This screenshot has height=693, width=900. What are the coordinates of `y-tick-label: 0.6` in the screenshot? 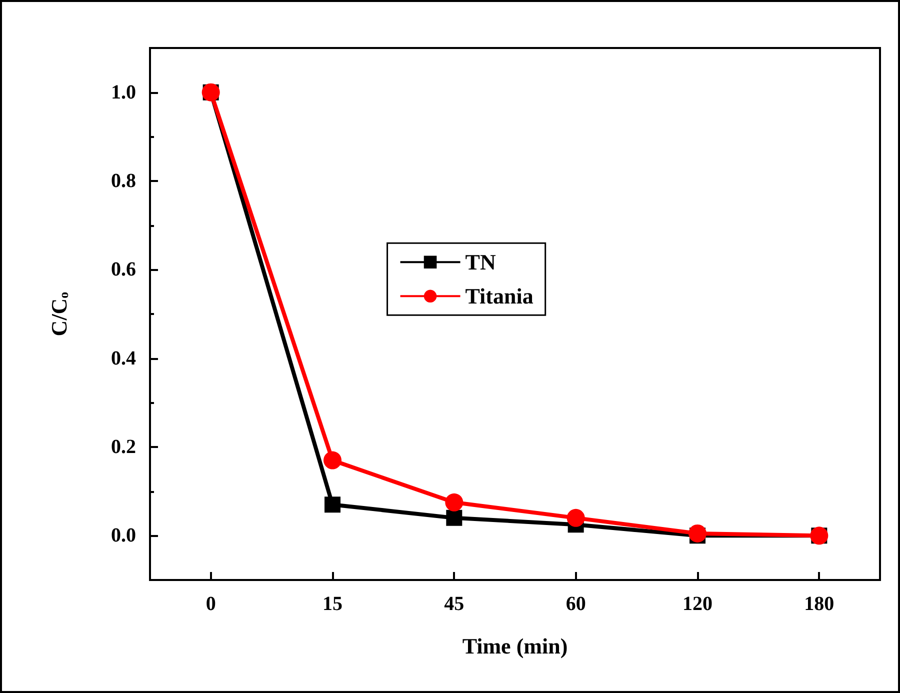 It's located at (123, 269).